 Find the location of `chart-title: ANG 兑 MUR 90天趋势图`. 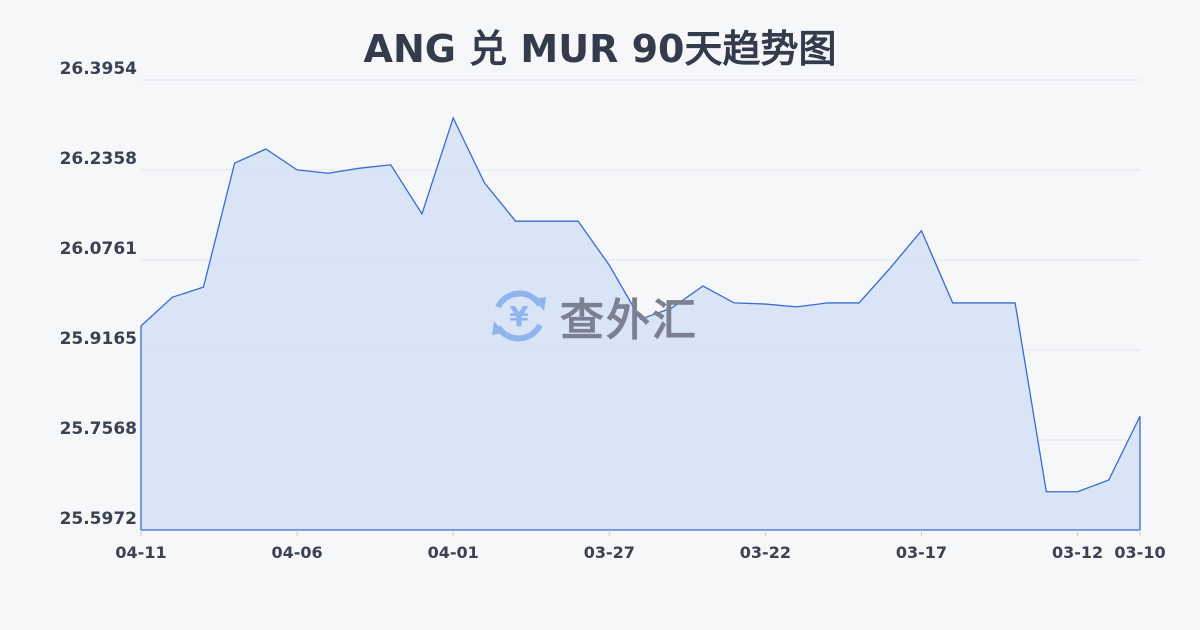

chart-title: ANG 兑 MUR 90天趋势图 is located at coordinates (600, 49).